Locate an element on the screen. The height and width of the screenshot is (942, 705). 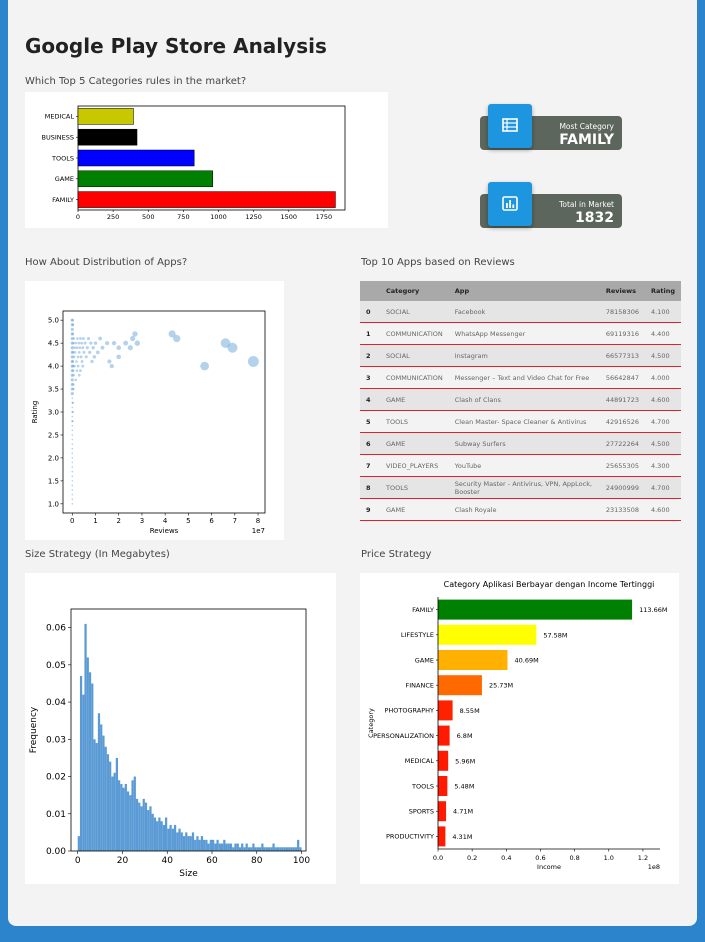
y-tick-label: MEDICAL is located at coordinates (420, 761).